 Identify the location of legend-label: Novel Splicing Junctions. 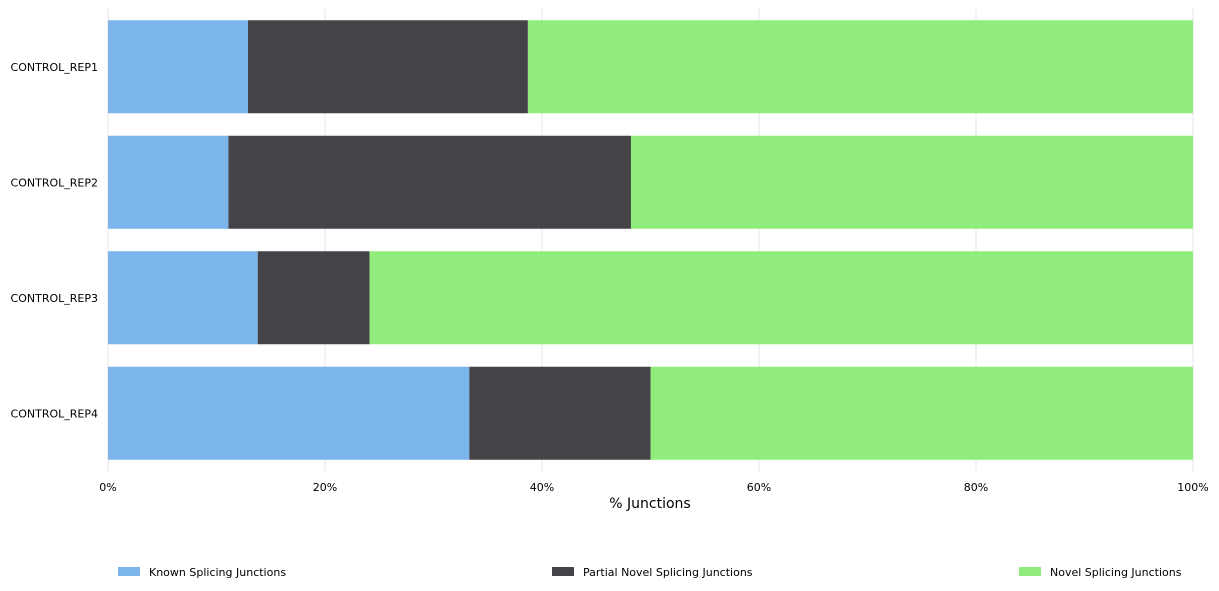
(1116, 572).